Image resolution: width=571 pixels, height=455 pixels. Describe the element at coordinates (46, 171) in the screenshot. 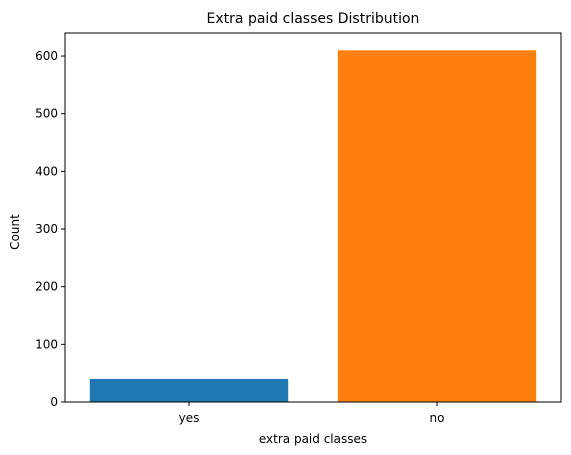

I see `y-tick-label: 400` at that location.